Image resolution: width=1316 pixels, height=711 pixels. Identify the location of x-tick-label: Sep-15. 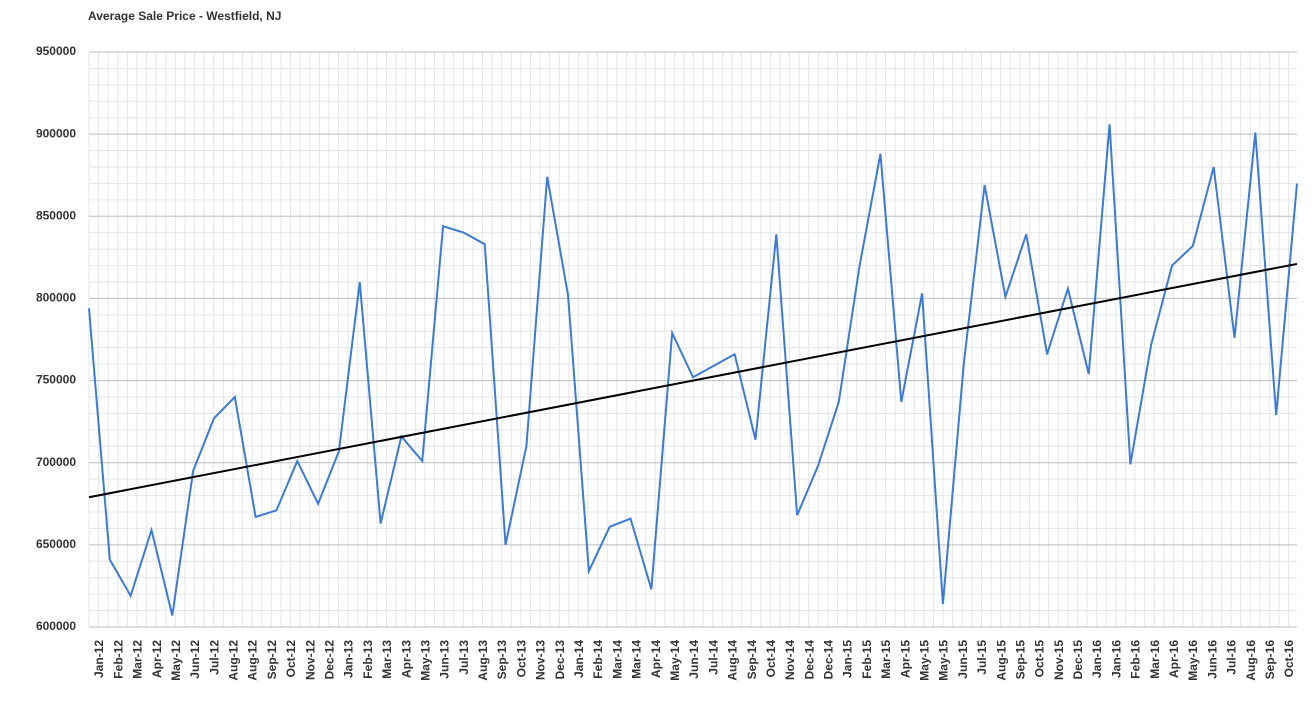
(1020, 660).